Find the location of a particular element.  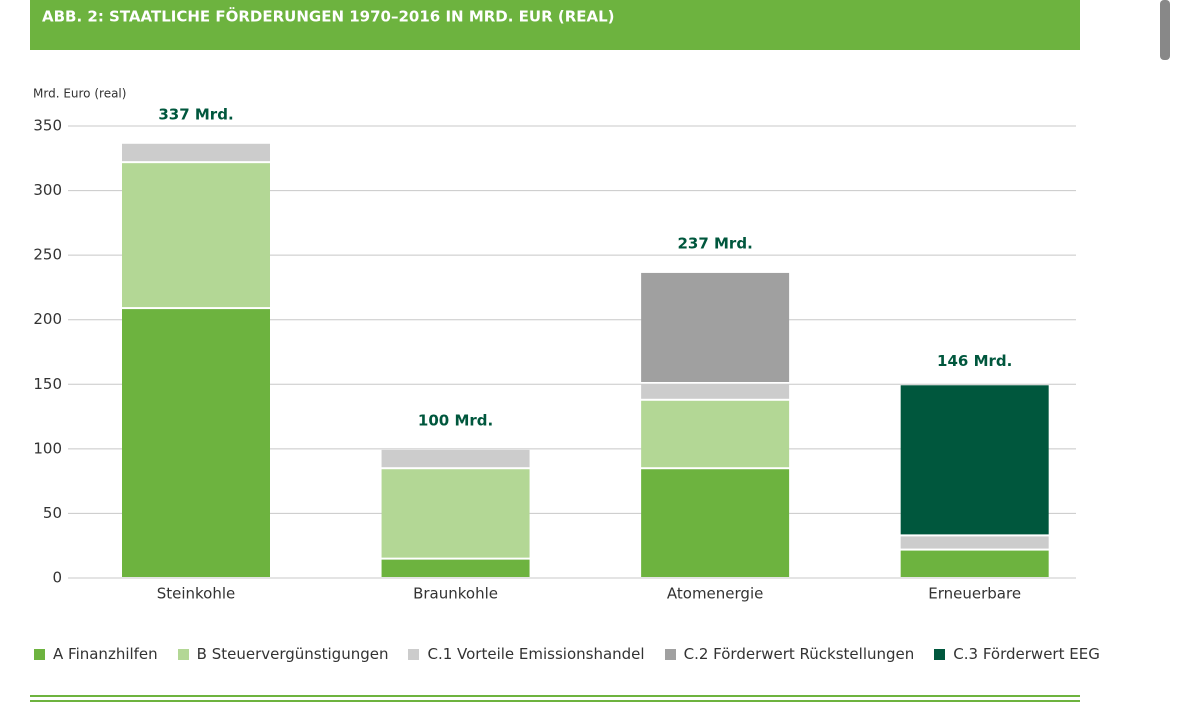

y-tick-label: 150 is located at coordinates (47, 384).